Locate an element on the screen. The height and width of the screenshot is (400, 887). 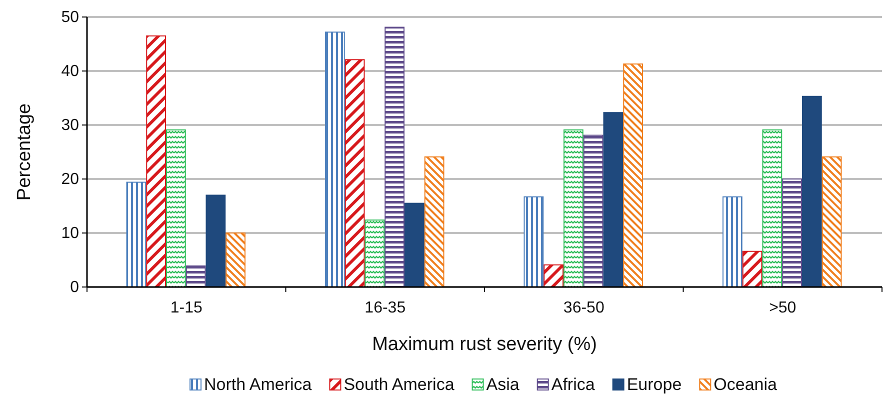
x-tick-label: 36-50 is located at coordinates (583, 307).